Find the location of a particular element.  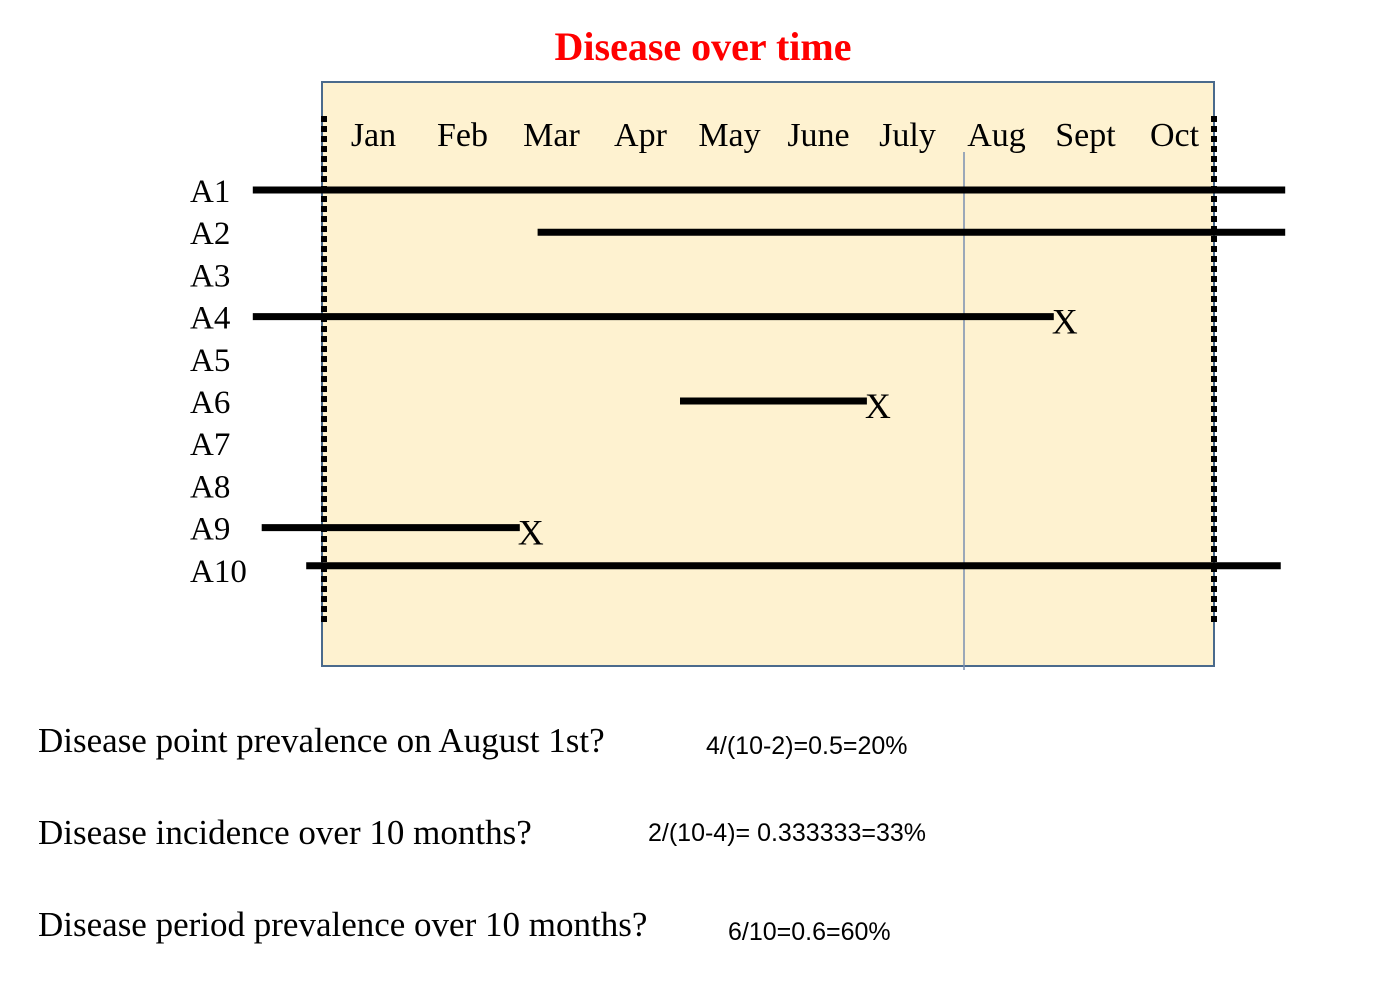

month-label-aug: Aug is located at coordinates (996, 135).